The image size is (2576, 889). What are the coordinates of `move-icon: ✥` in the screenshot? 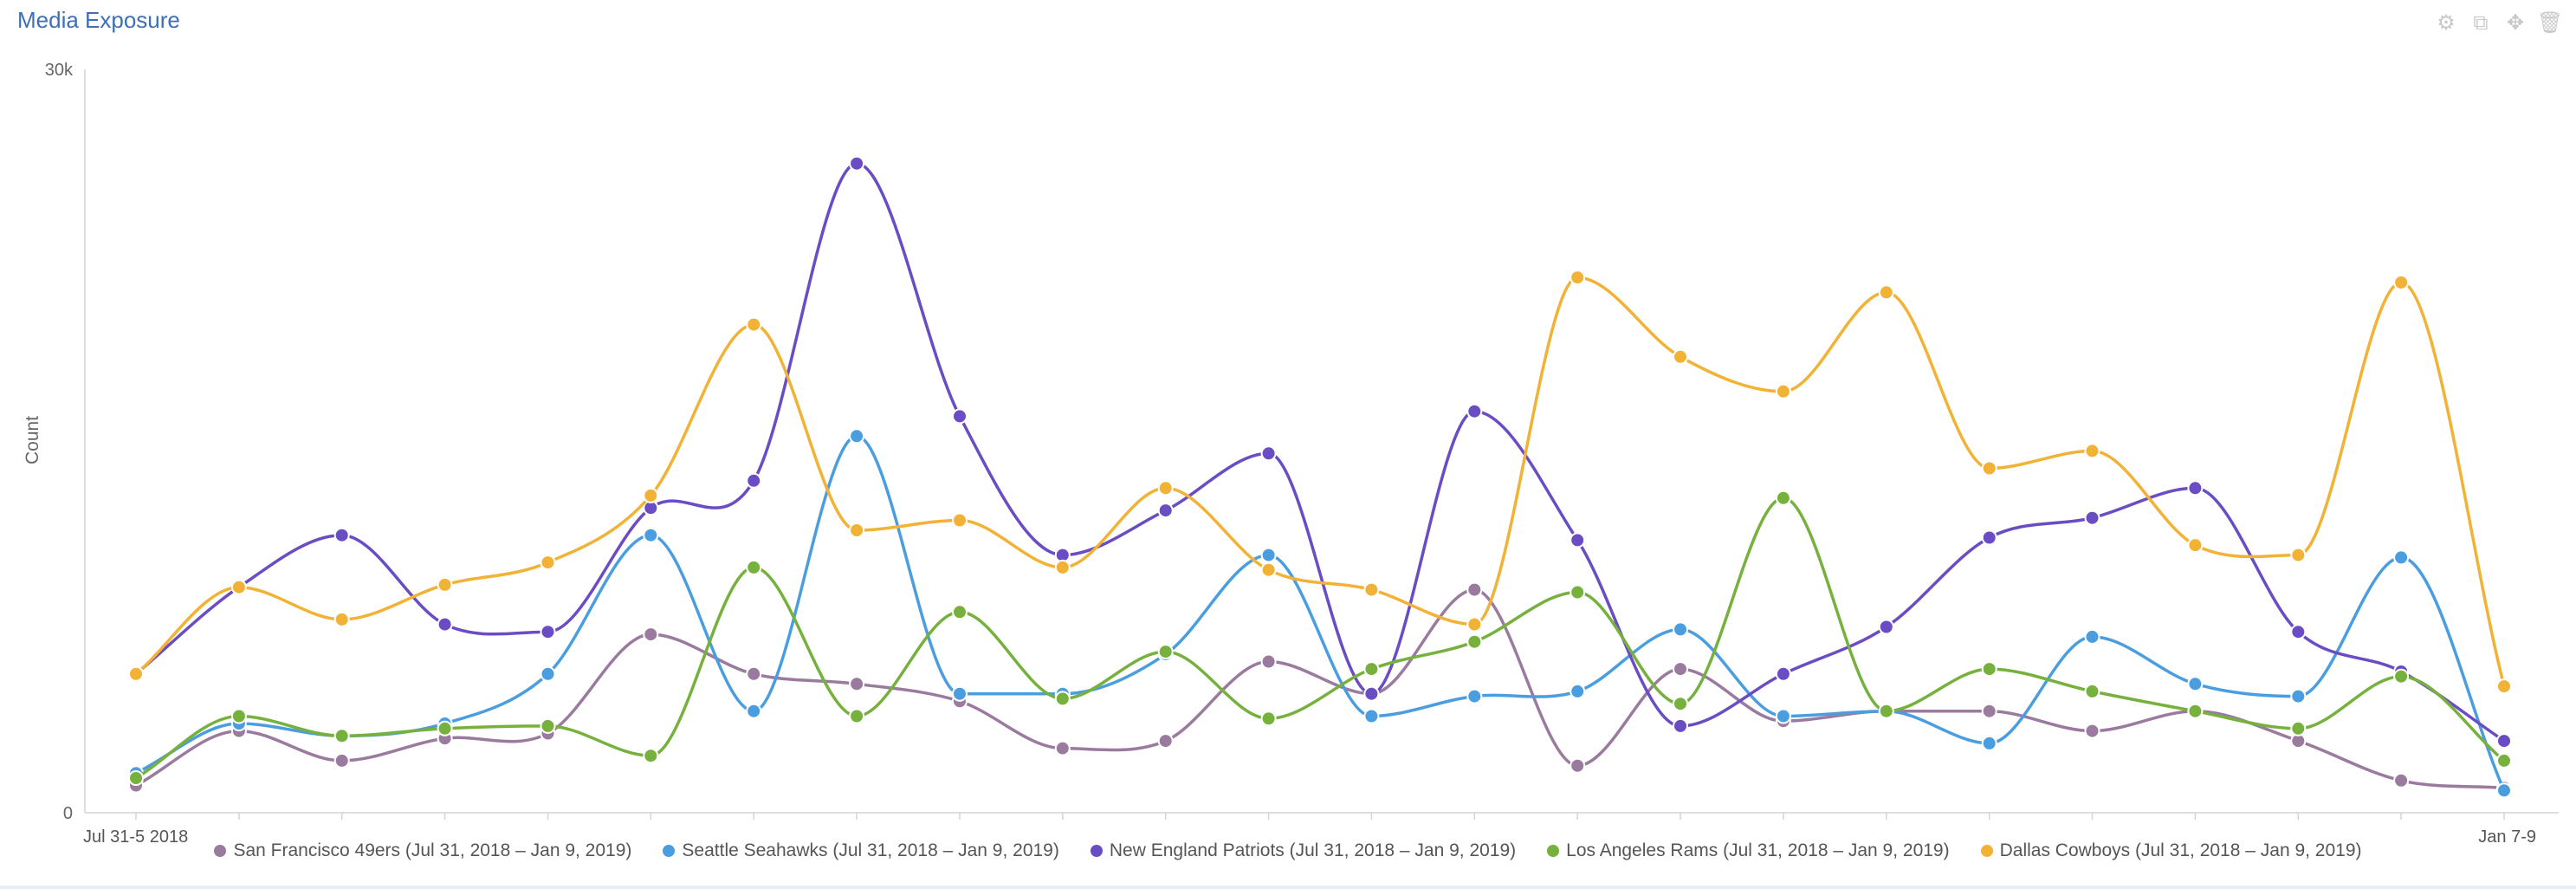 It's located at (2515, 22).